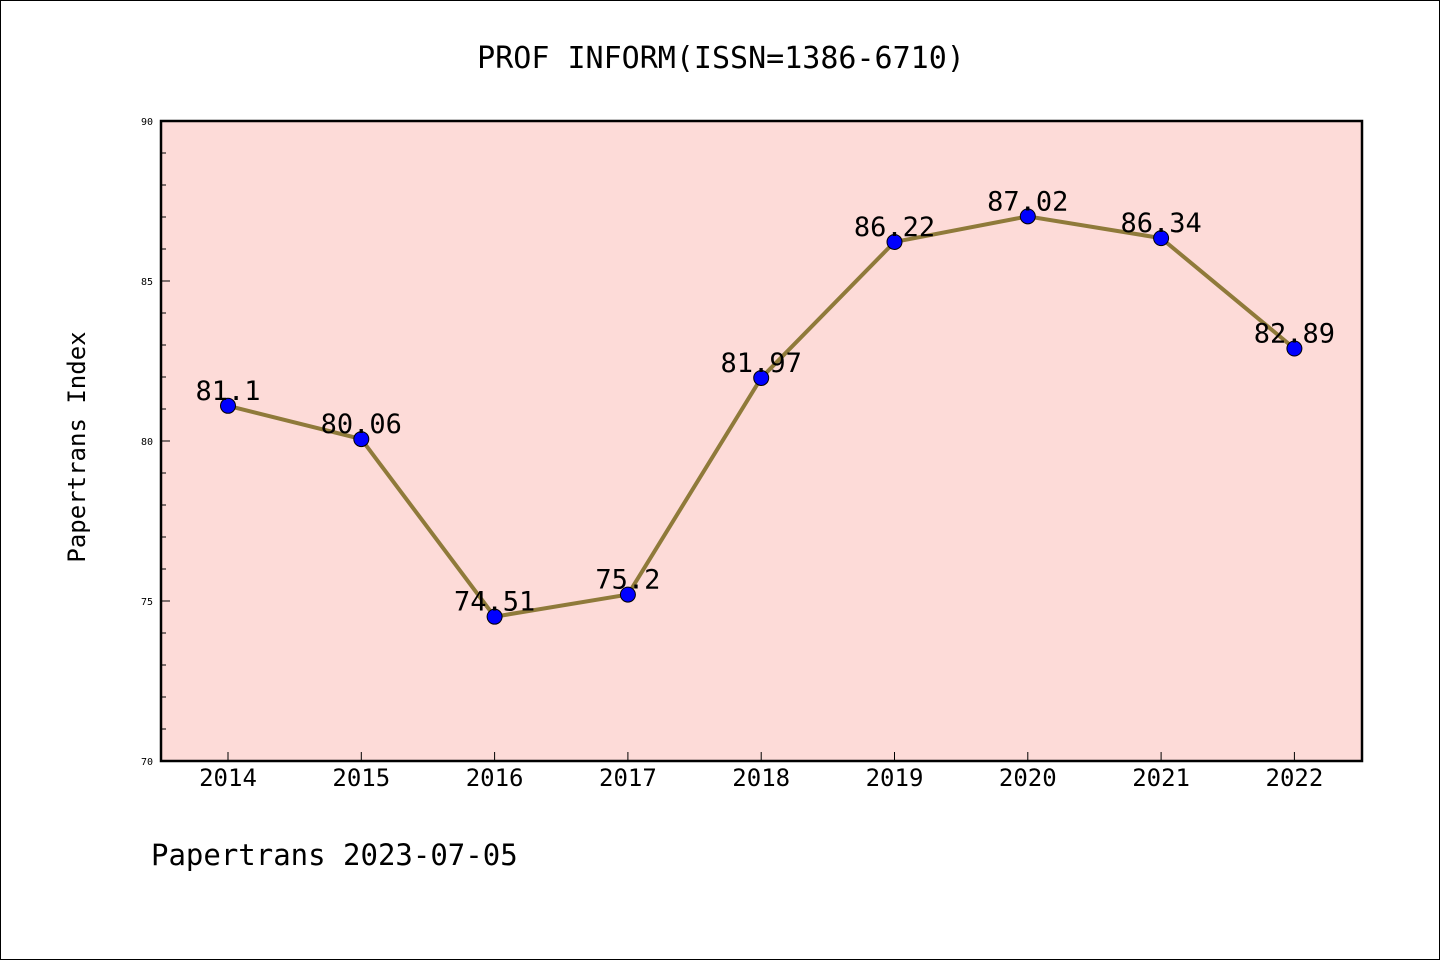  What do you see at coordinates (895, 778) in the screenshot?
I see `x-tick-label: 2019` at bounding box center [895, 778].